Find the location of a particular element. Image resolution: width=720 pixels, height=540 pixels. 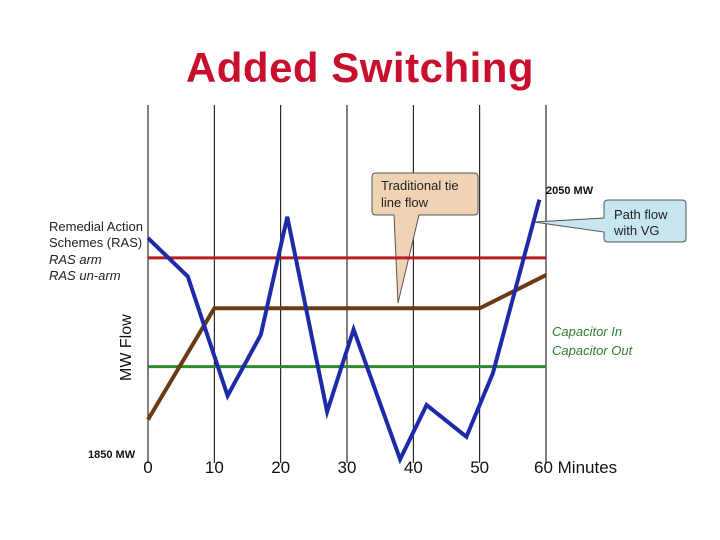

x-tick-label-5: 50 is located at coordinates (479, 467).